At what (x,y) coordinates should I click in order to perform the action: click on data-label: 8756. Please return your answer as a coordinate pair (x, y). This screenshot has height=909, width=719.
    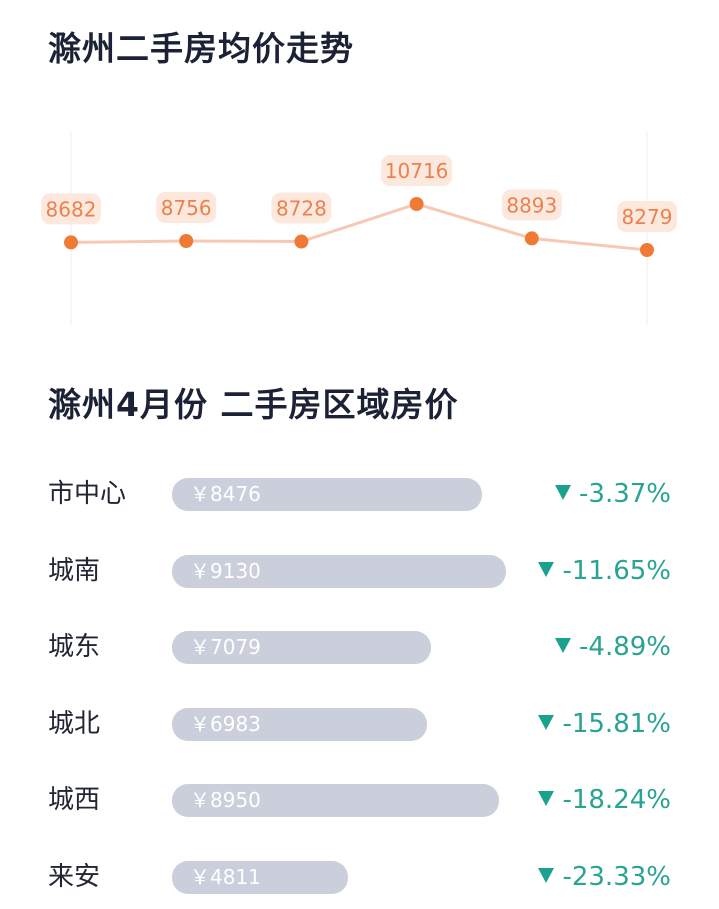
    Looking at the image, I should click on (186, 208).